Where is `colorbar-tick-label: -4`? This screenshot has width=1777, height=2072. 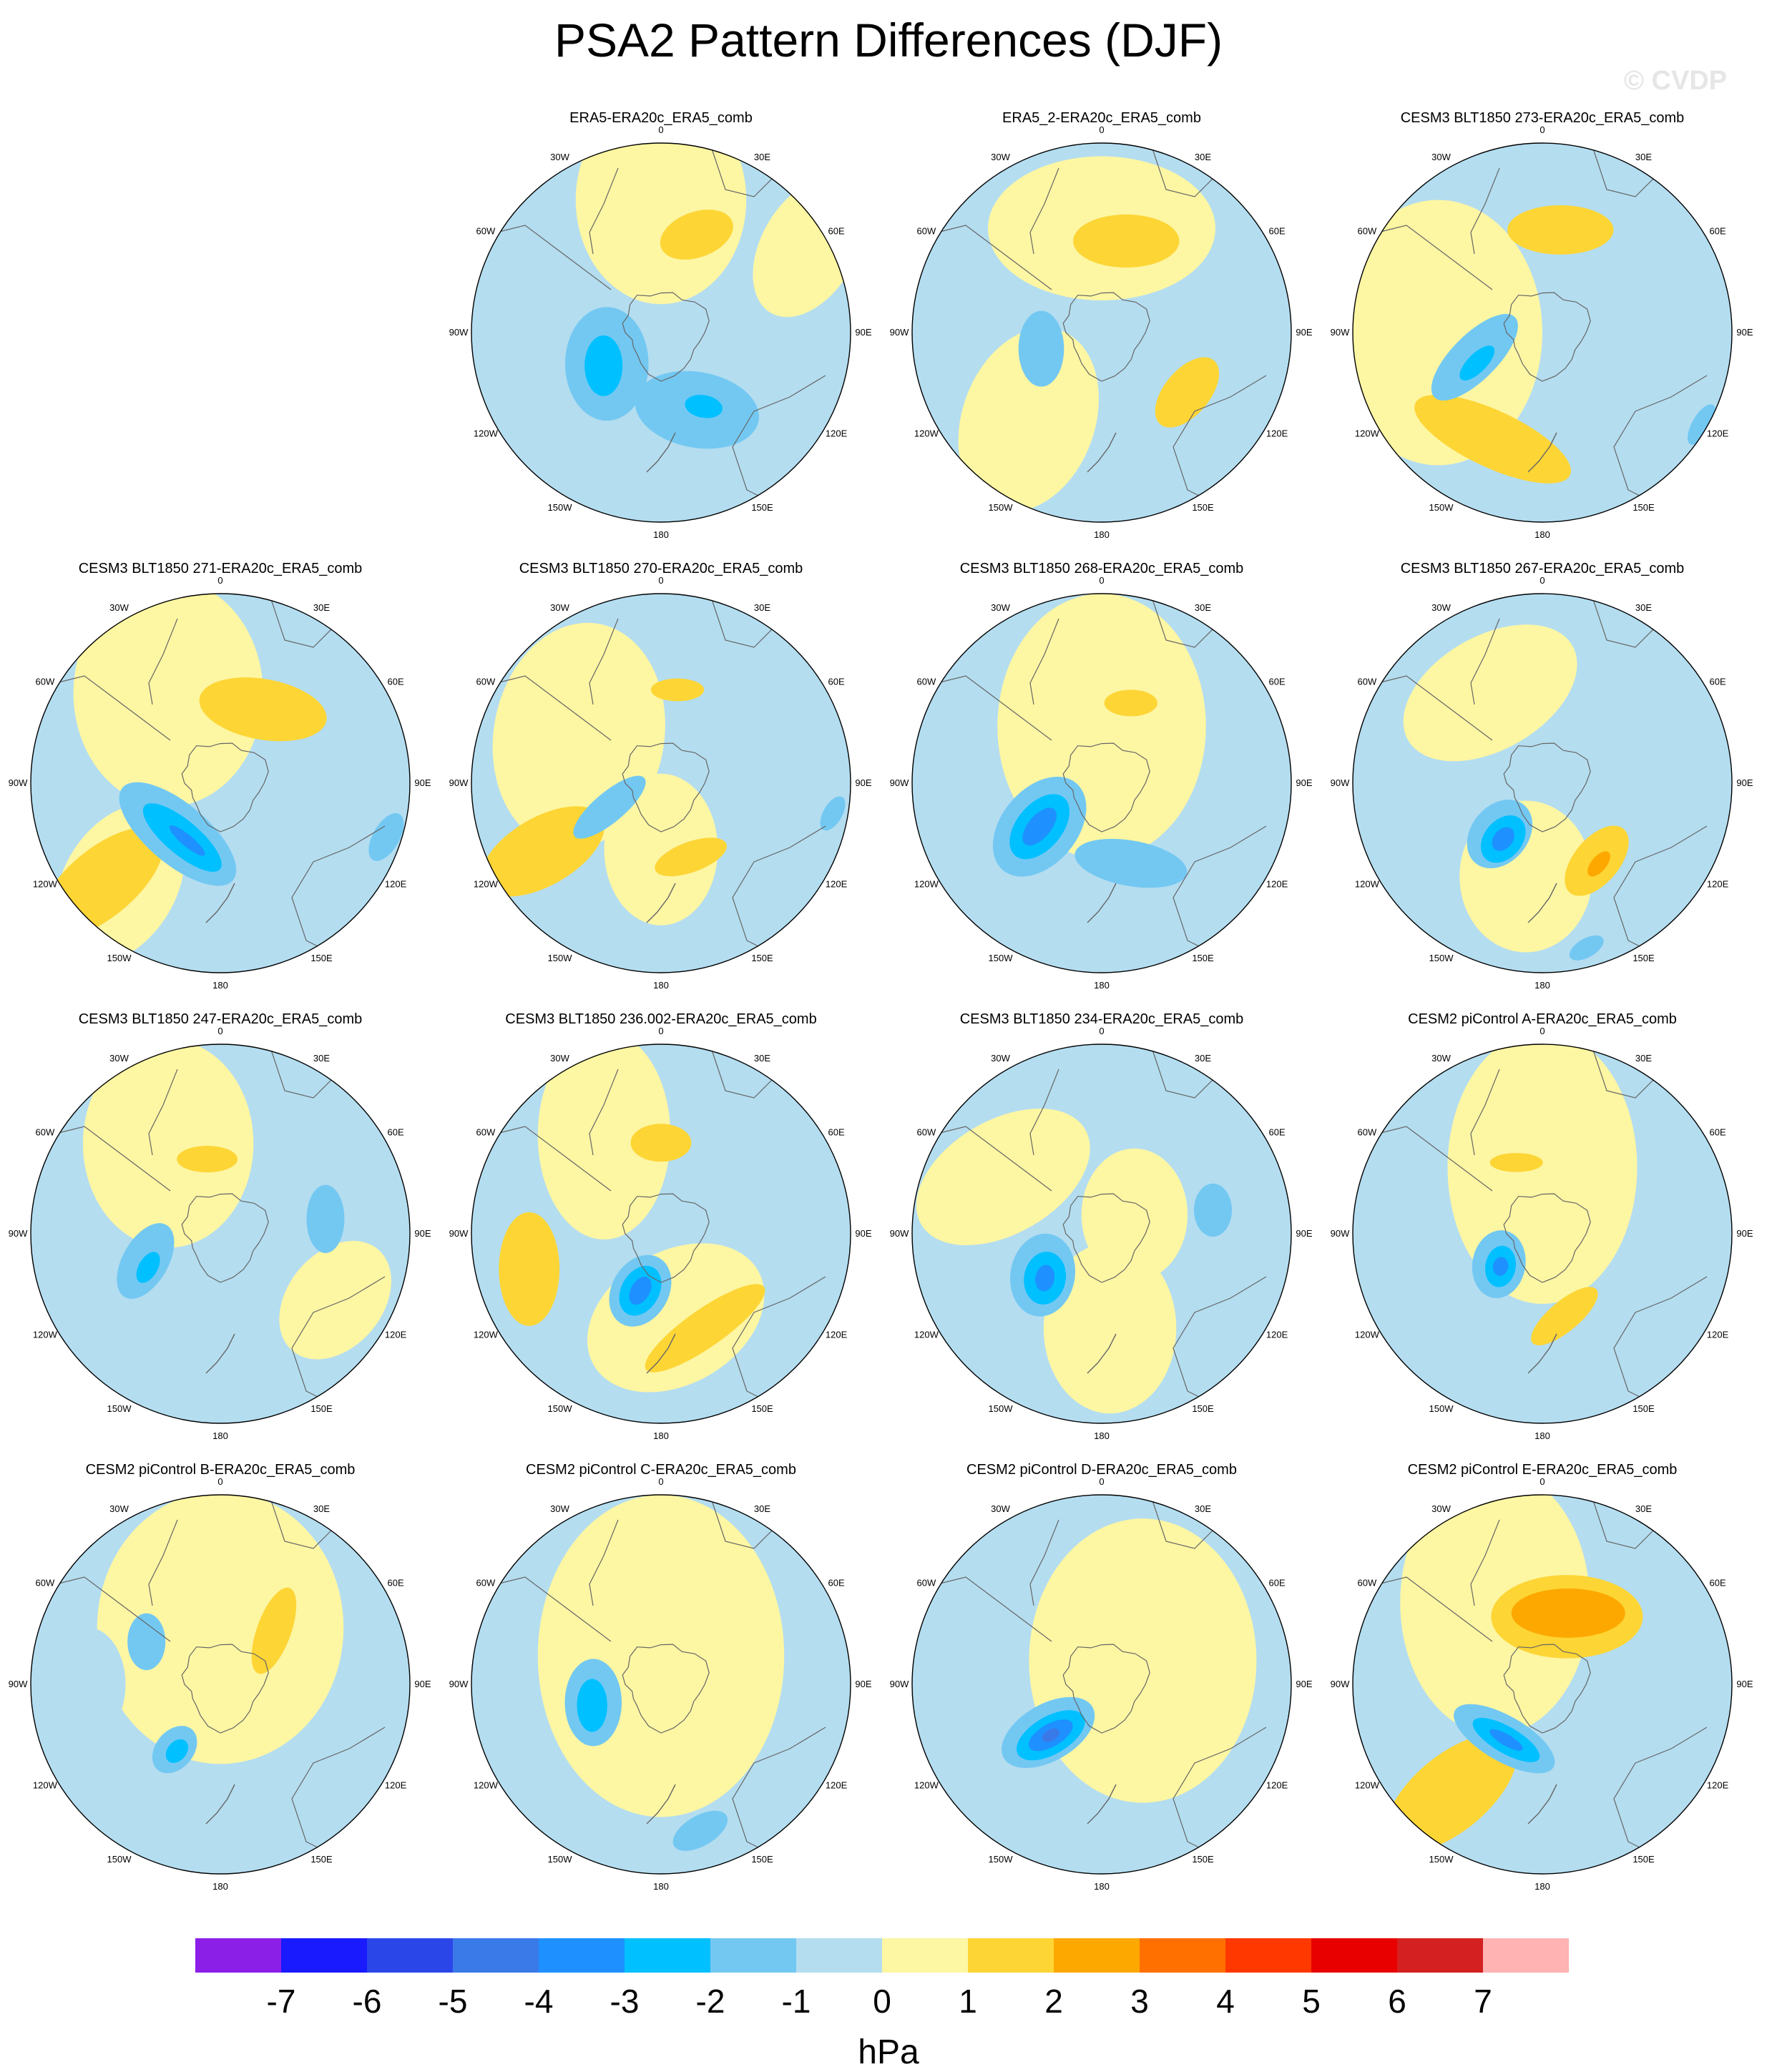 colorbar-tick-label: -4 is located at coordinates (539, 2002).